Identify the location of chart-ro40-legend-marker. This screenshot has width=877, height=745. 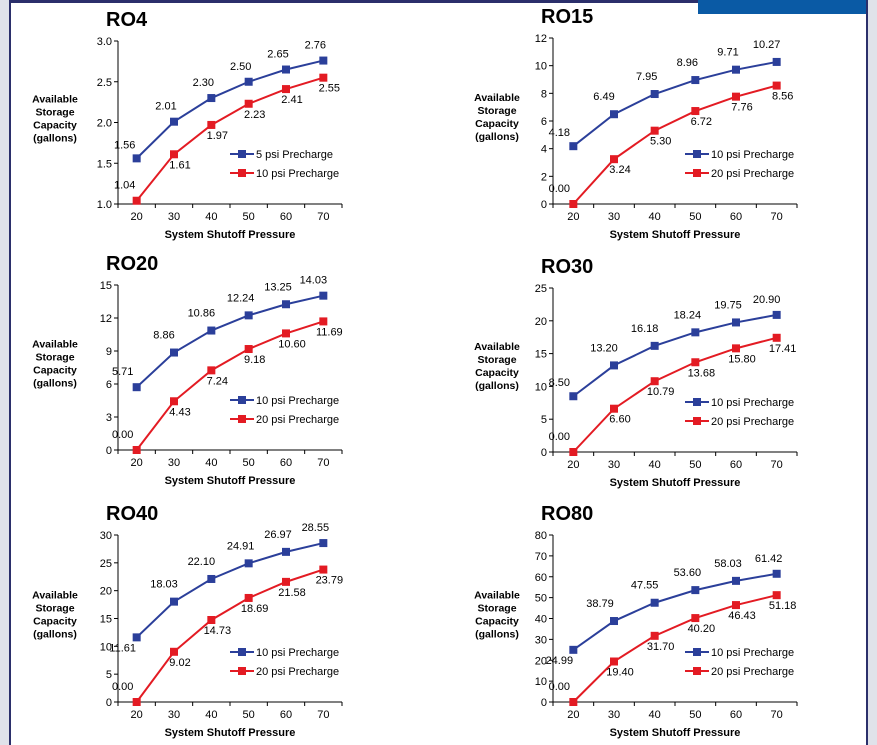
(242, 671).